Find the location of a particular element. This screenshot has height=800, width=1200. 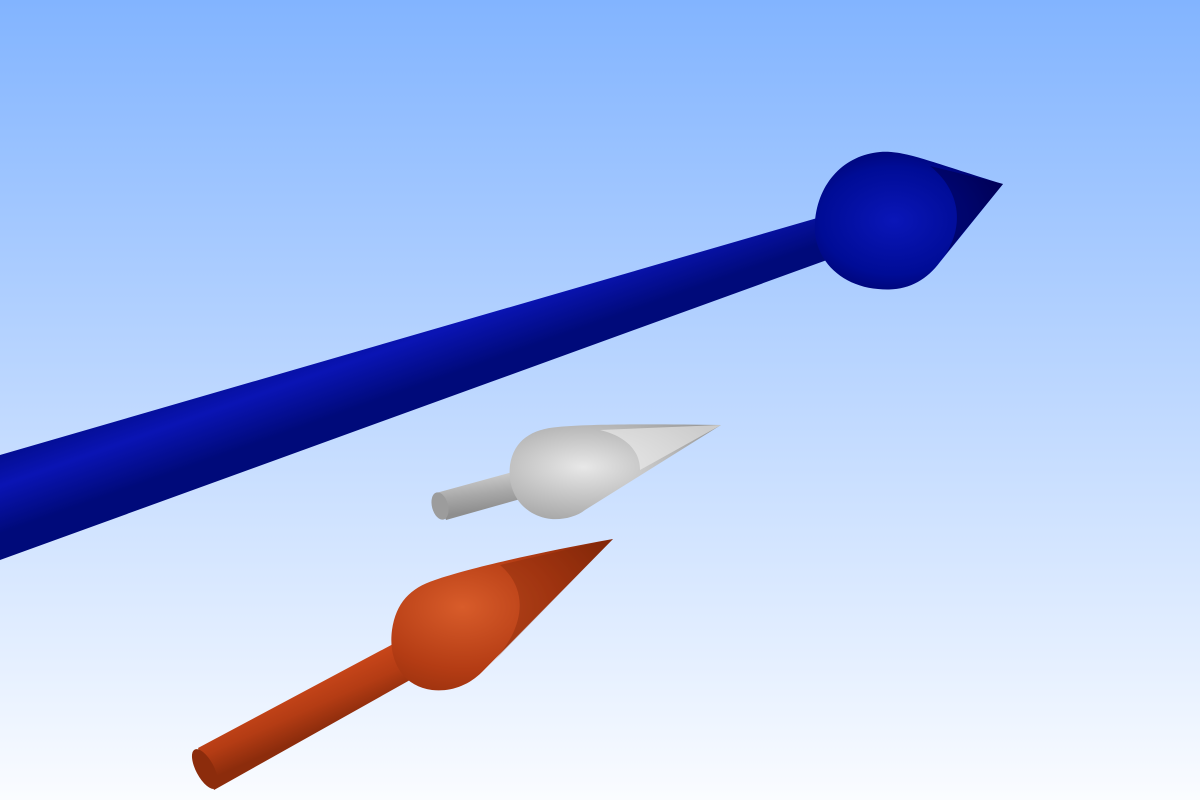

gray-arrow is located at coordinates (576, 472).